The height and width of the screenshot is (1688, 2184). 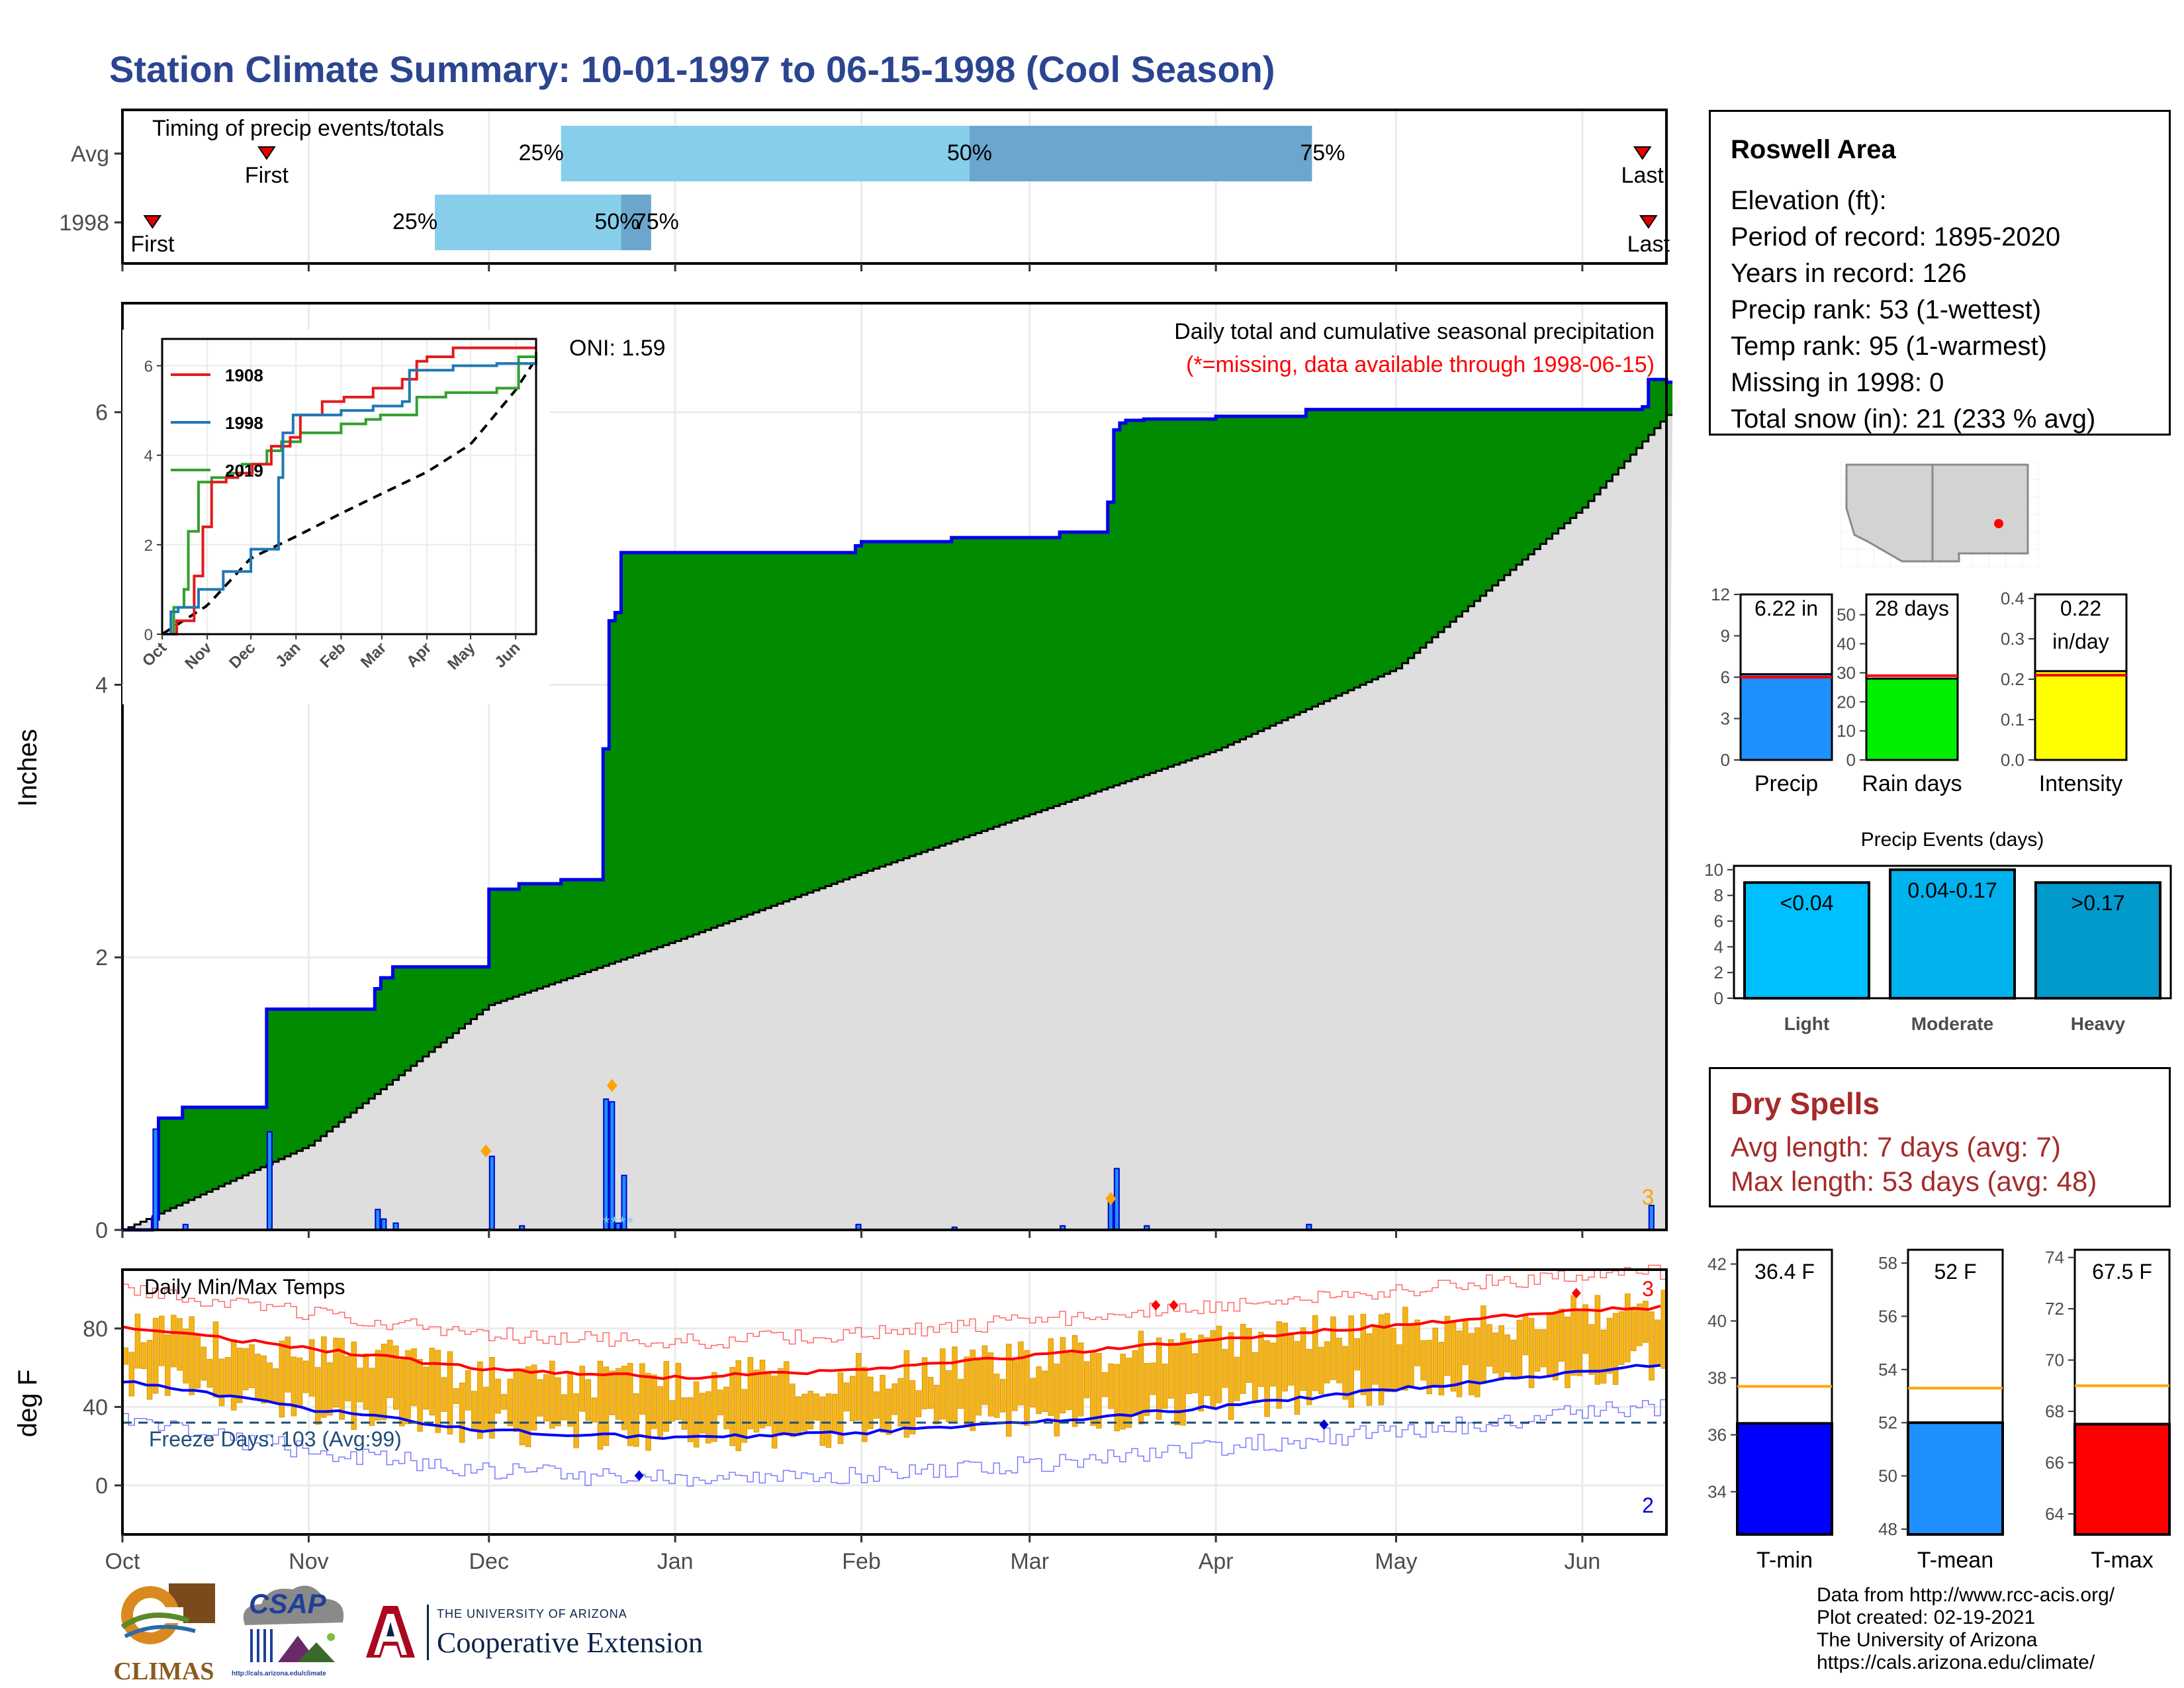 What do you see at coordinates (1888, 1370) in the screenshot?
I see `temp-summary-y-tick-label: 54` at bounding box center [1888, 1370].